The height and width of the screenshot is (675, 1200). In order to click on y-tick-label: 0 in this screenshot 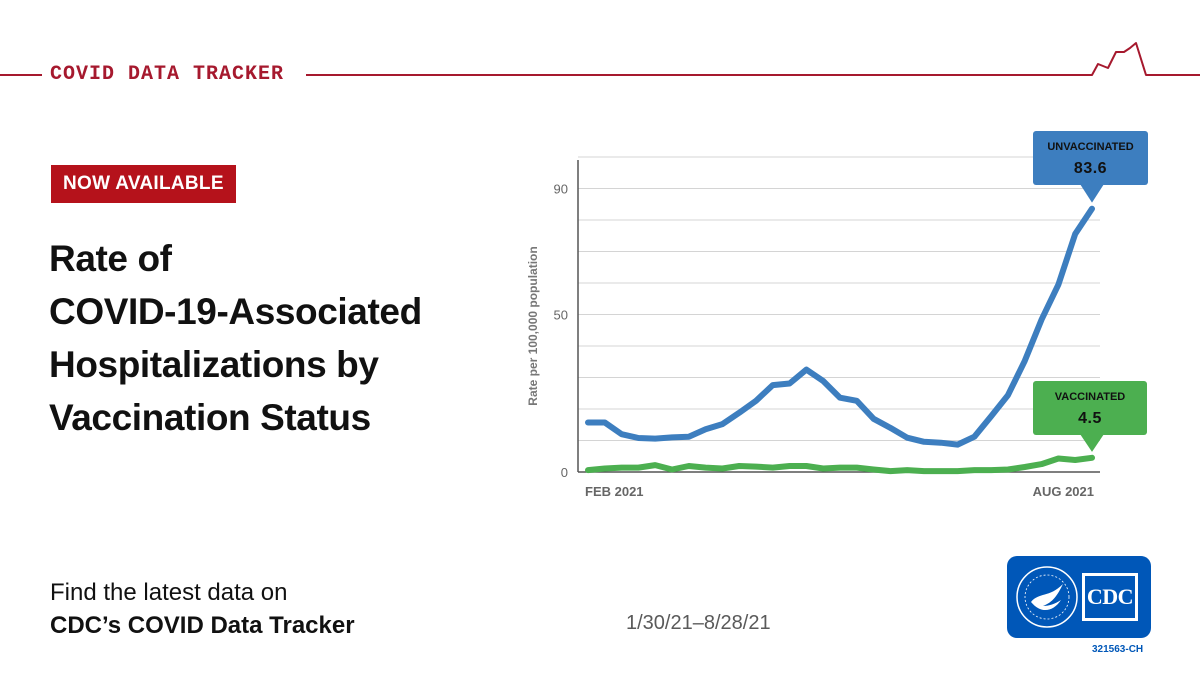, I will do `click(564, 472)`.